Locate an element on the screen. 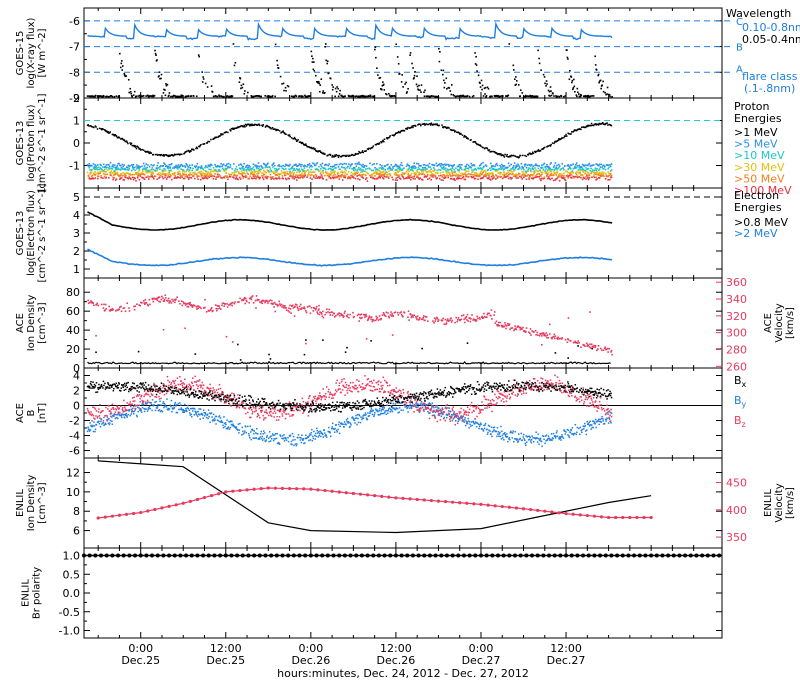  y-tick-label: 0.5 is located at coordinates (72, 574).